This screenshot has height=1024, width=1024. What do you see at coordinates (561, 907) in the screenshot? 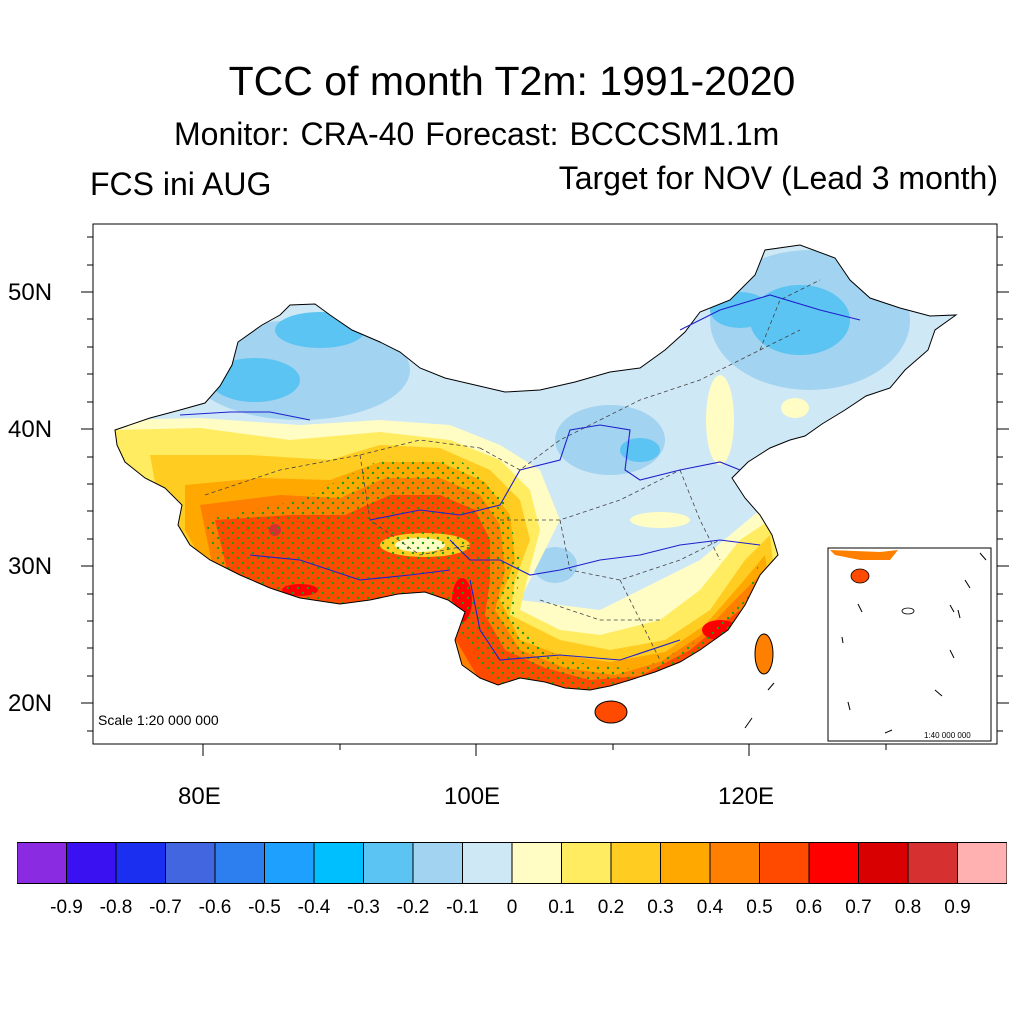
I see `colorbar-label-10: 0.1` at bounding box center [561, 907].